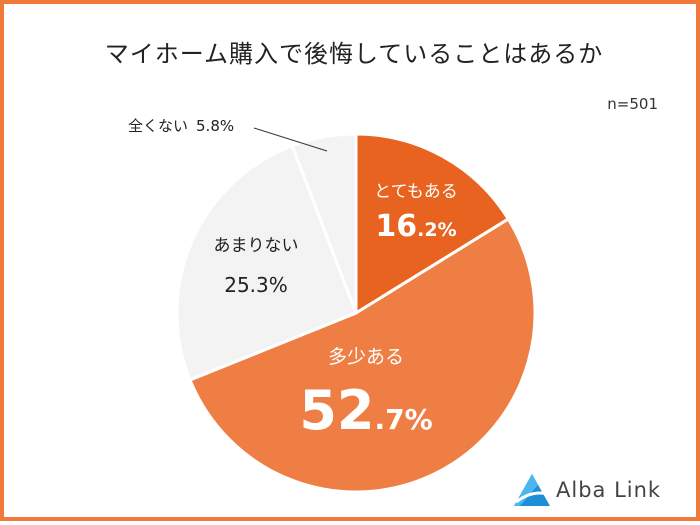 The height and width of the screenshot is (525, 700). I want to click on alba-link-logo-icon, so click(532, 490).